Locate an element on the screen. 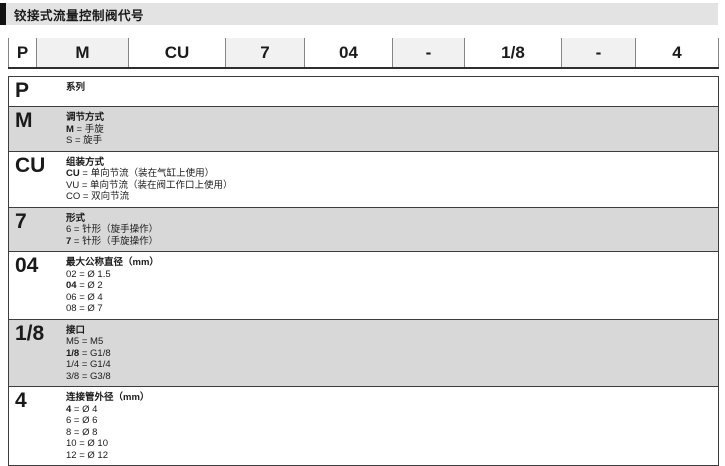  code-segment-5: 04 is located at coordinates (348, 52).